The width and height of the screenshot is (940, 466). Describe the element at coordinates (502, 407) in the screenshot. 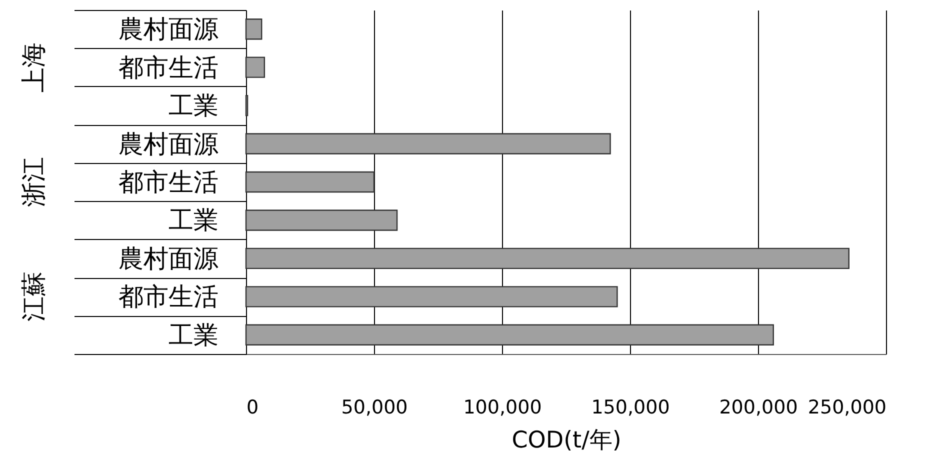

I see `x-tick-label: 100,000` at that location.